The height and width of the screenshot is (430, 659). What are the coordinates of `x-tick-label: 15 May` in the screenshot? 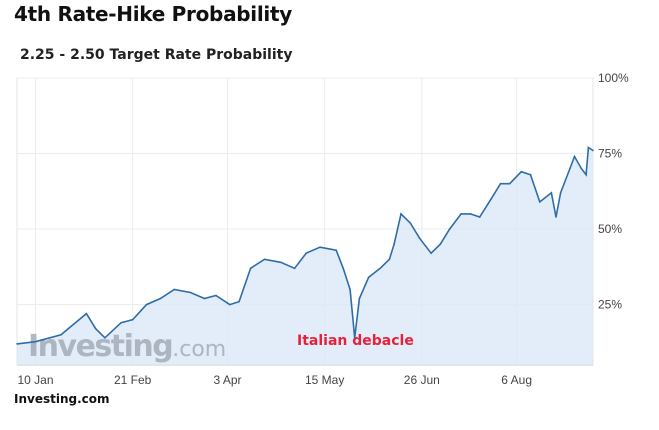 It's located at (324, 380).